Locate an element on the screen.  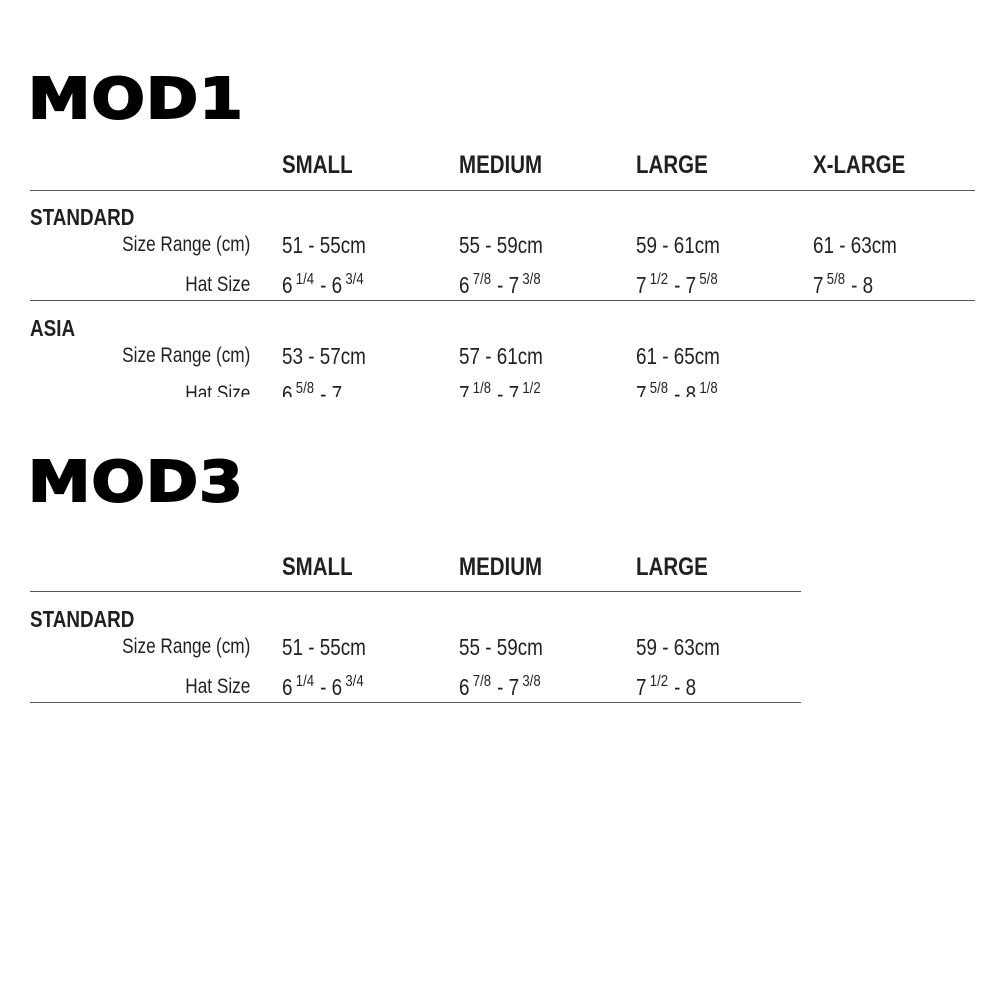
hat-size-value: 7 5/8 - 8 1/8 is located at coordinates (686, 389).